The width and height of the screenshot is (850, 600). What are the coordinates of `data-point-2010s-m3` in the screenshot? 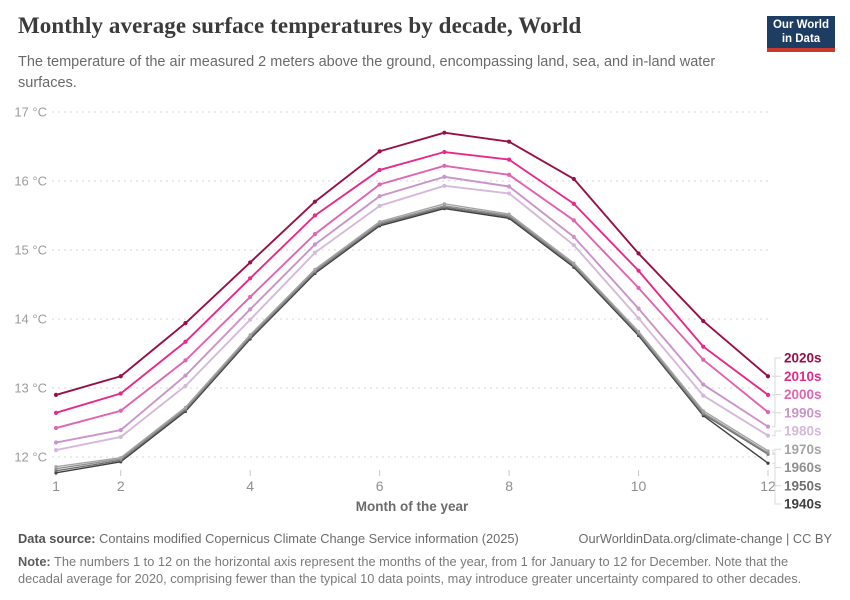 It's located at (185, 341).